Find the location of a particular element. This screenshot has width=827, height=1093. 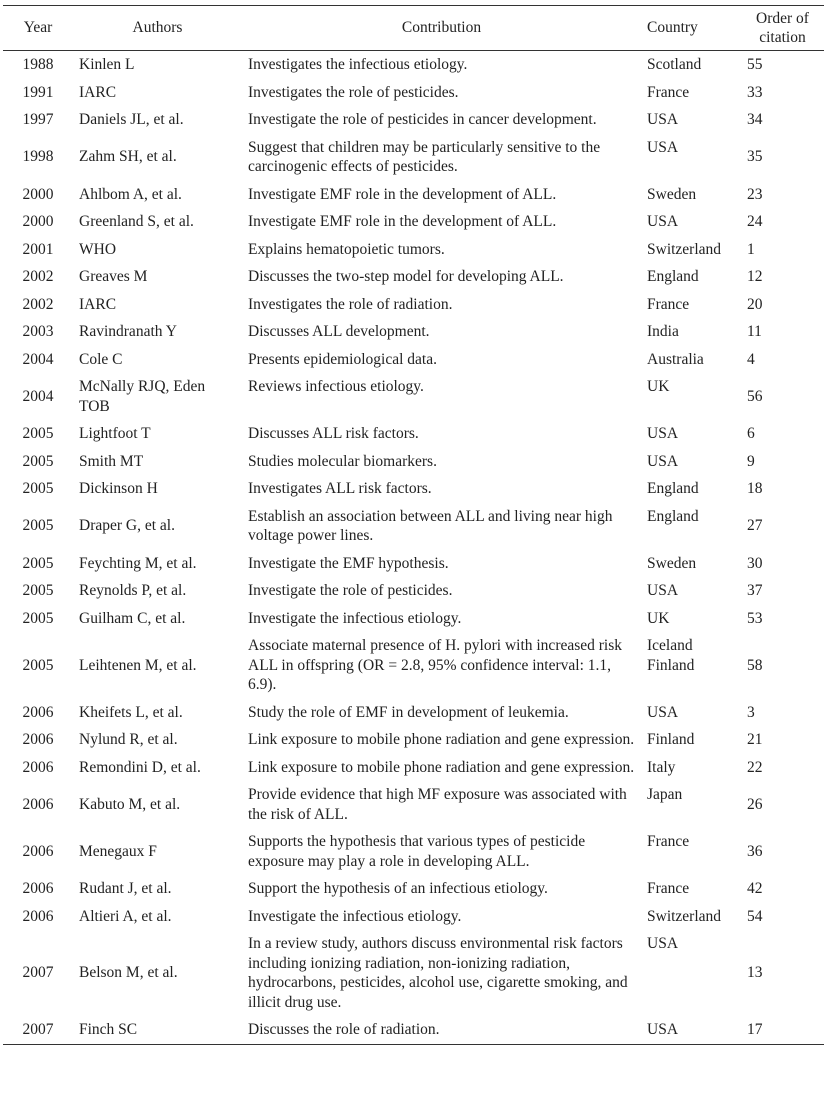

country-cell: Scotland is located at coordinates (674, 64).